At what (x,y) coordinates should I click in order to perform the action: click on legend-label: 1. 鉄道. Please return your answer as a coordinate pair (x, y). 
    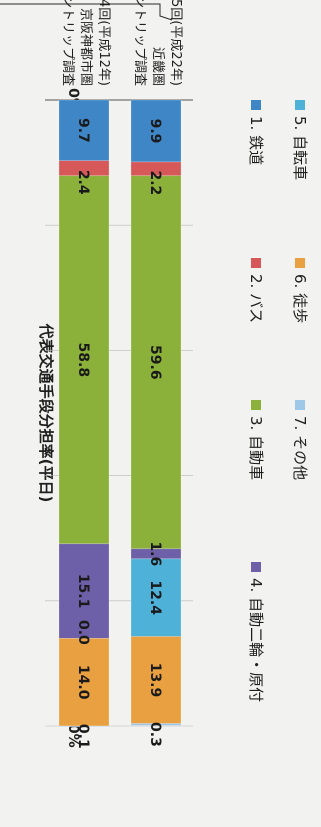
    Looking at the image, I should click on (256, 140).